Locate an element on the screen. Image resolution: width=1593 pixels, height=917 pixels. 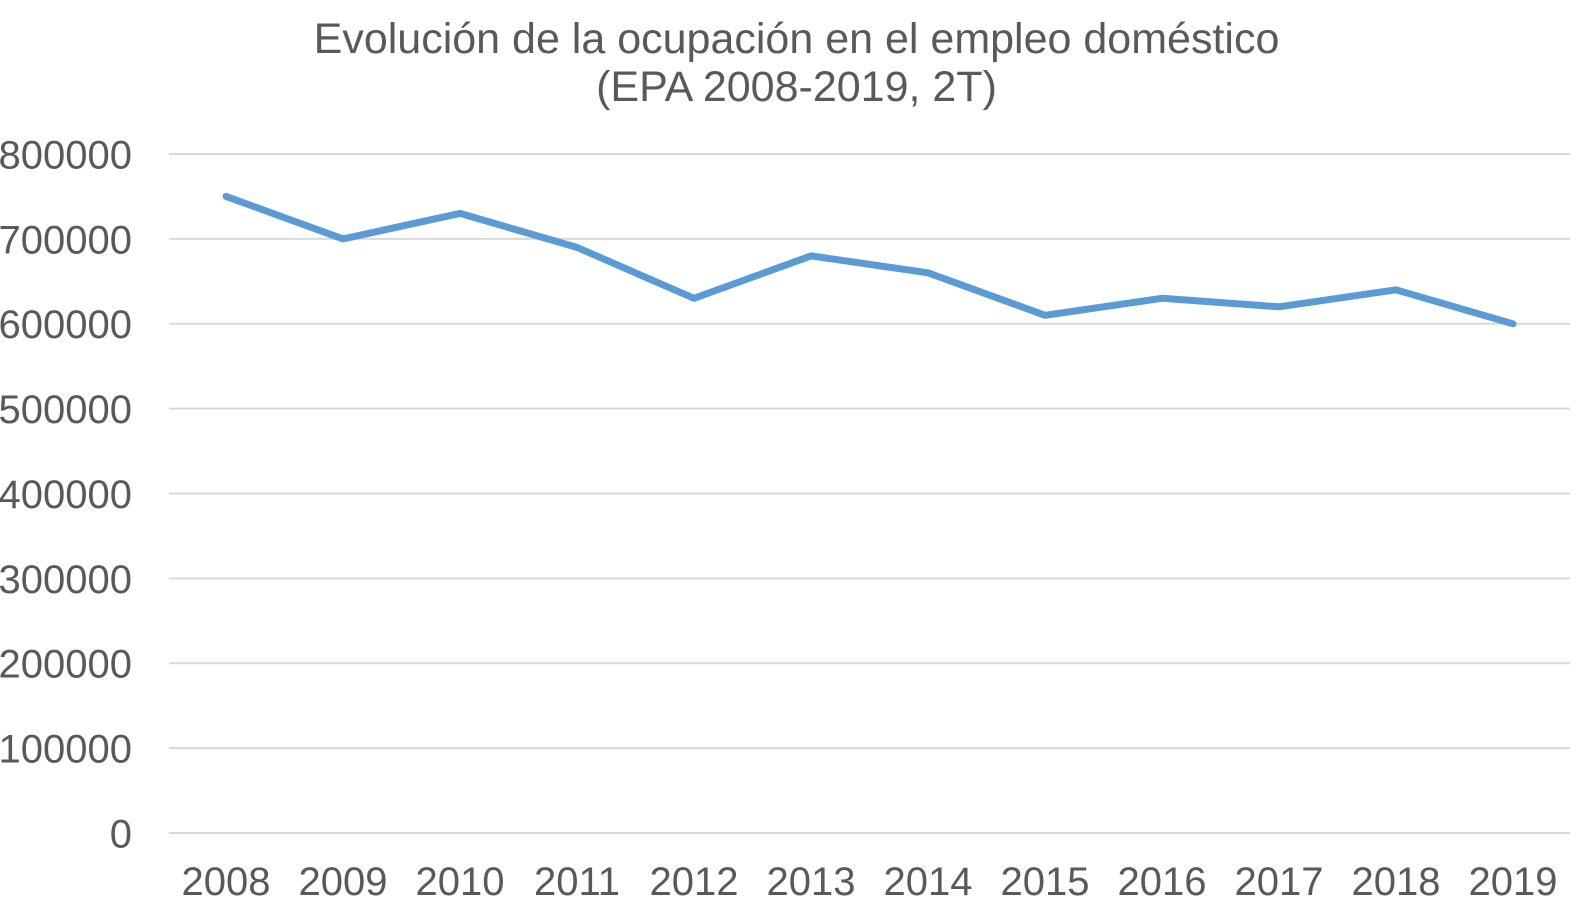
x-axis-tick-label: 2016 is located at coordinates (1162, 882).